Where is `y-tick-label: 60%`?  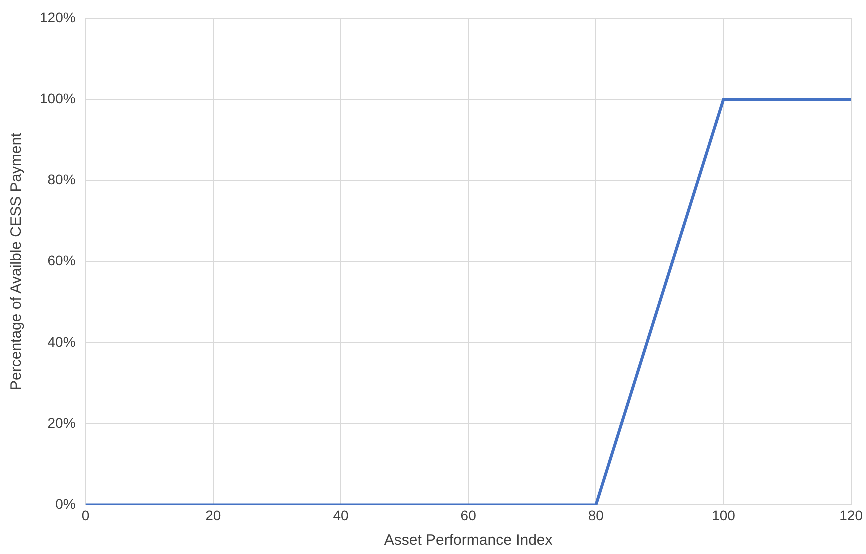 y-tick-label: 60% is located at coordinates (62, 260).